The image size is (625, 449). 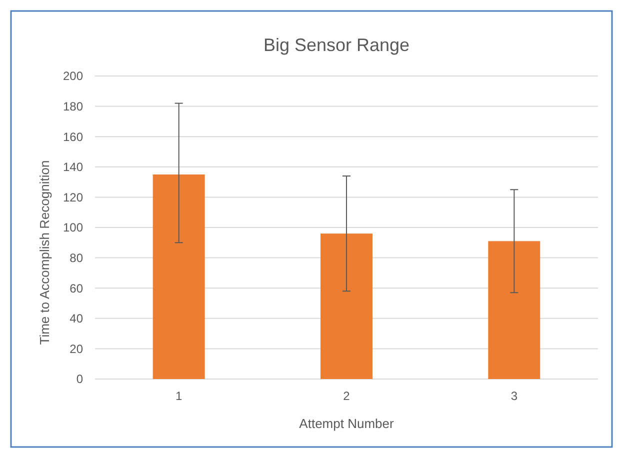 What do you see at coordinates (73, 107) in the screenshot?
I see `y-tick-label: 180` at bounding box center [73, 107].